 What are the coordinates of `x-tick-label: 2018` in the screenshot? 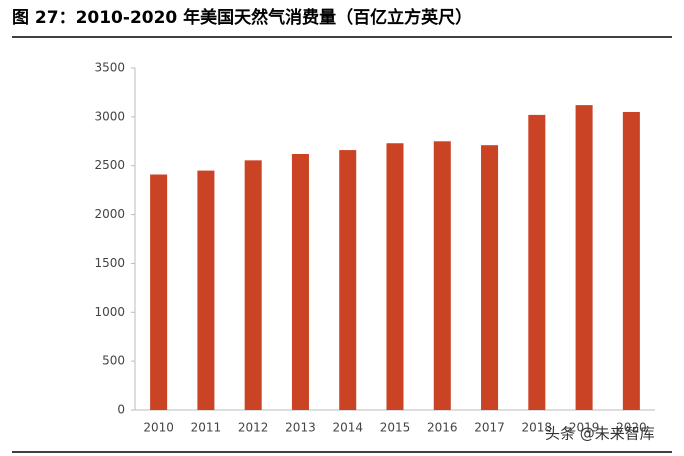 It's located at (537, 428).